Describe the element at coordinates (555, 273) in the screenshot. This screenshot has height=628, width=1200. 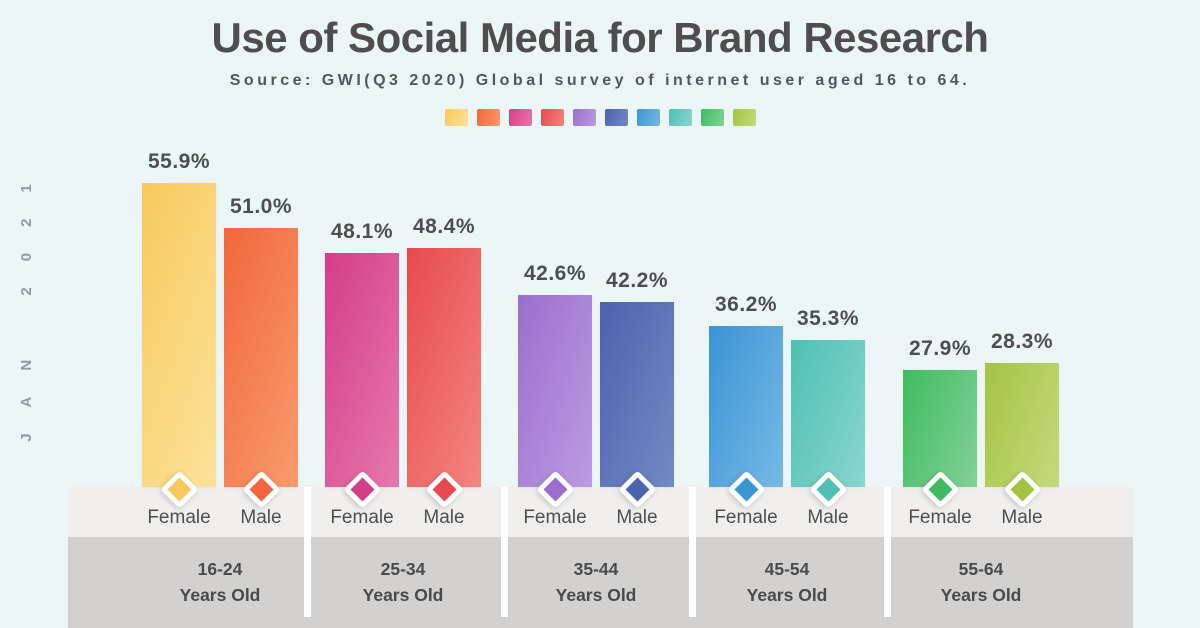
I see `value-label: 42.6%` at that location.